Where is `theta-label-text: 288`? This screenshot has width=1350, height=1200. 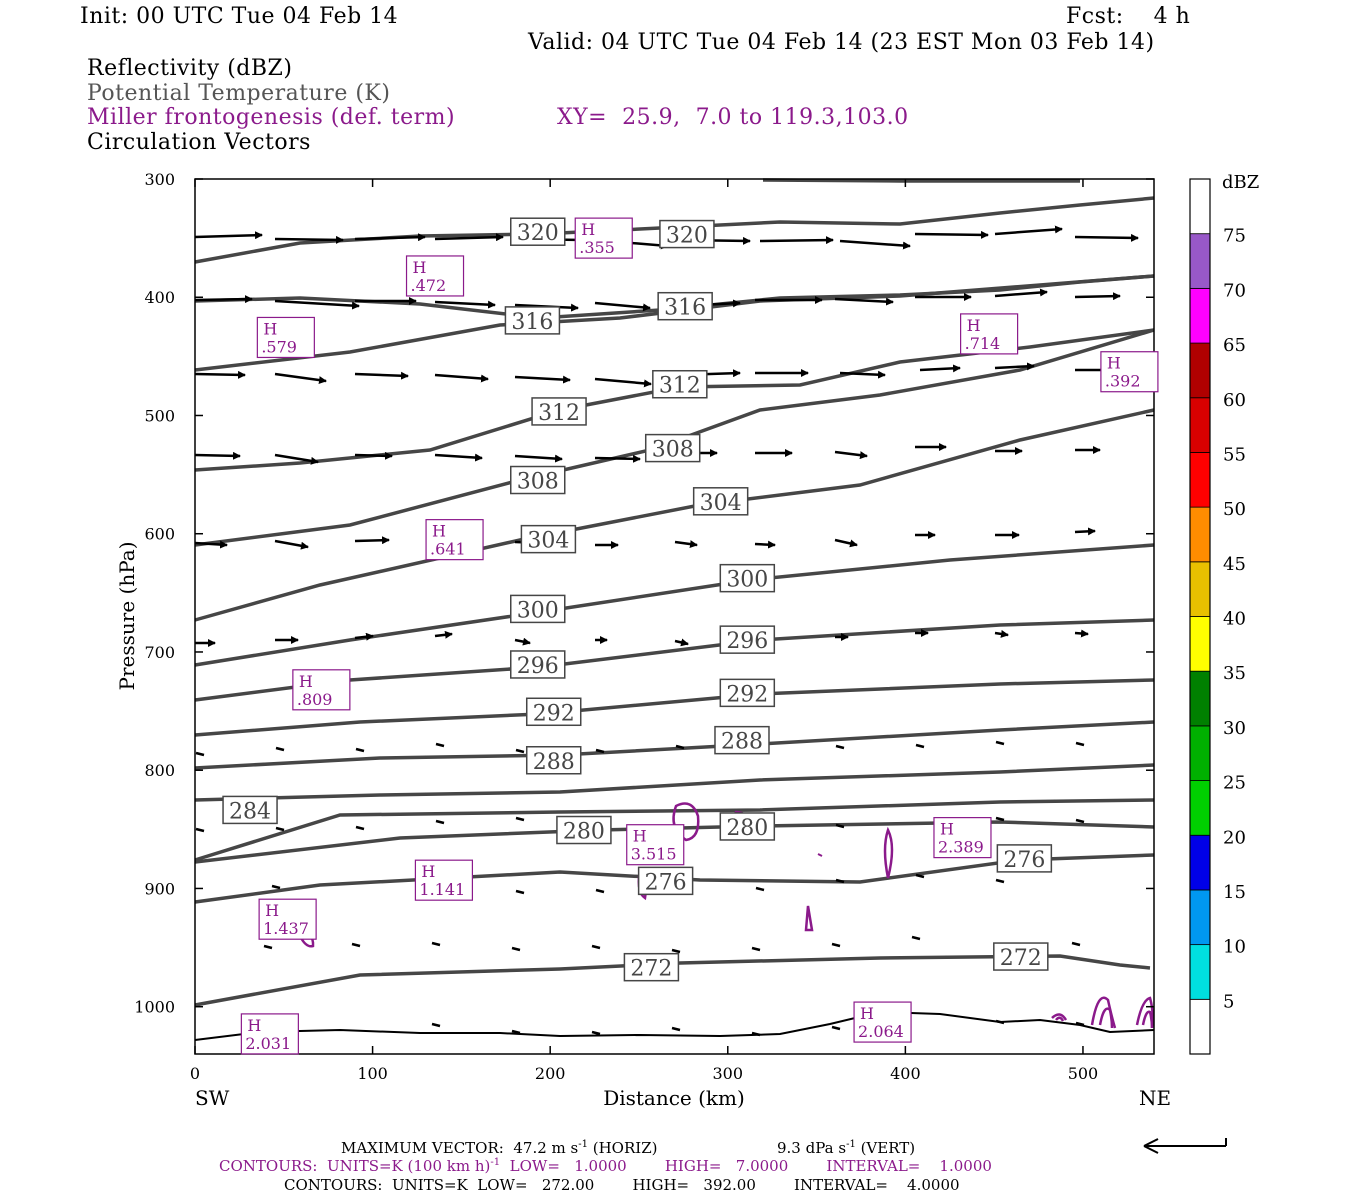
theta-label-text: 288 is located at coordinates (742, 742).